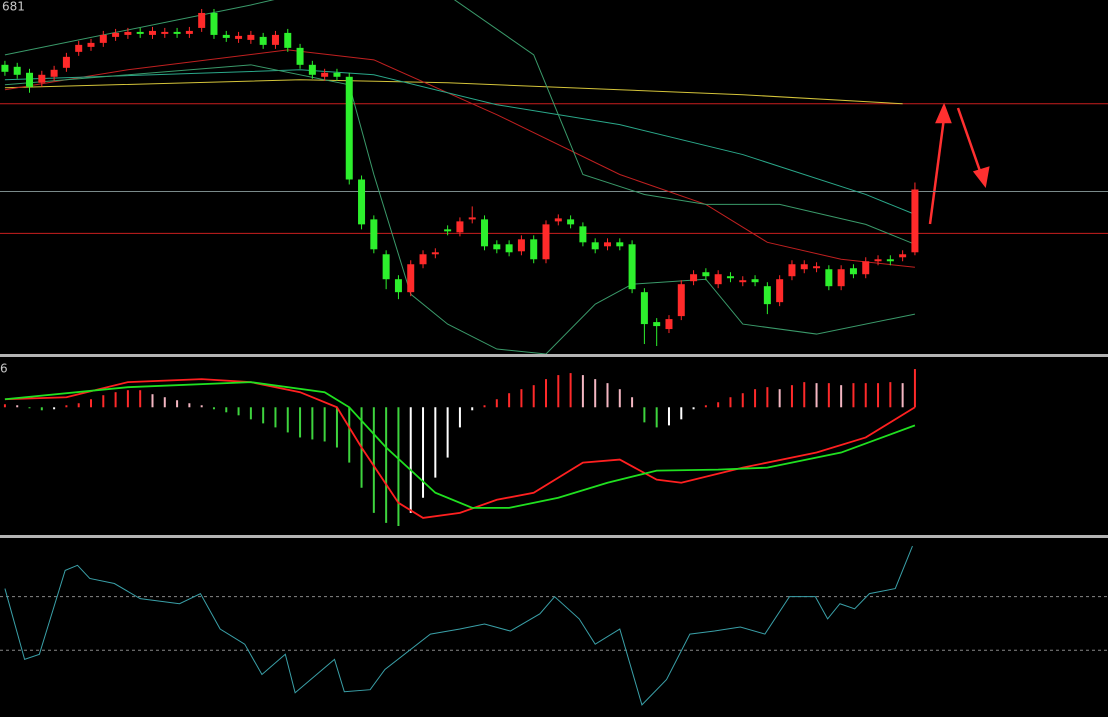  What do you see at coordinates (969, 141) in the screenshot?
I see `arrow-down` at bounding box center [969, 141].